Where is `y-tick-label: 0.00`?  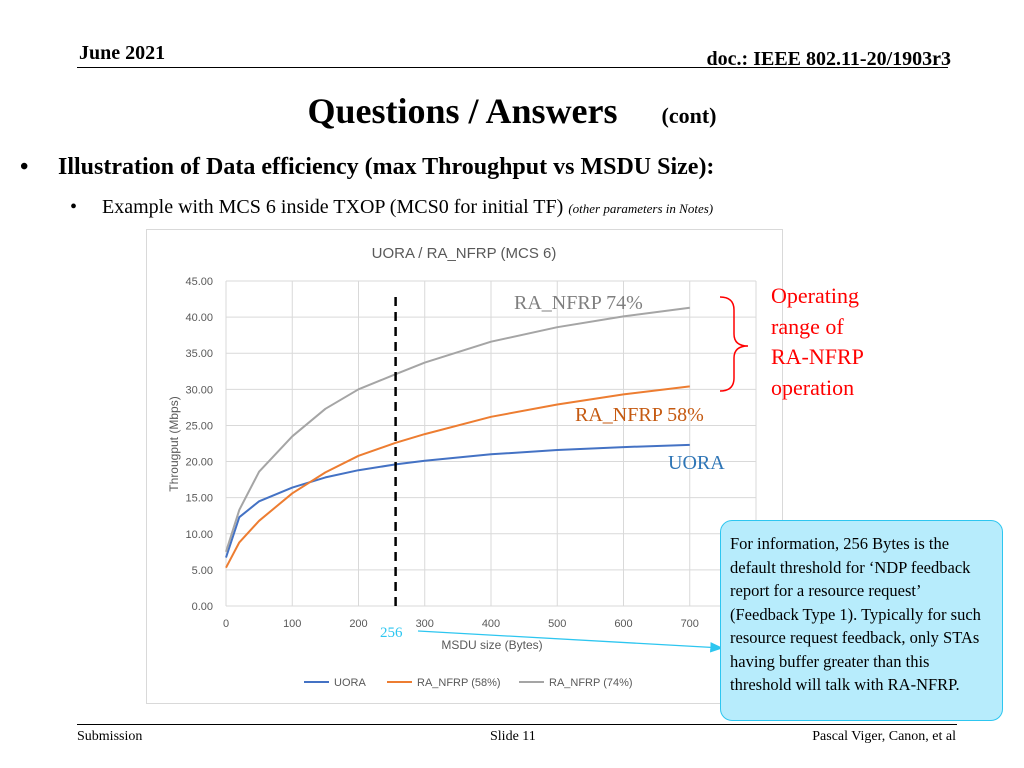 y-tick-label: 0.00 is located at coordinates (202, 607).